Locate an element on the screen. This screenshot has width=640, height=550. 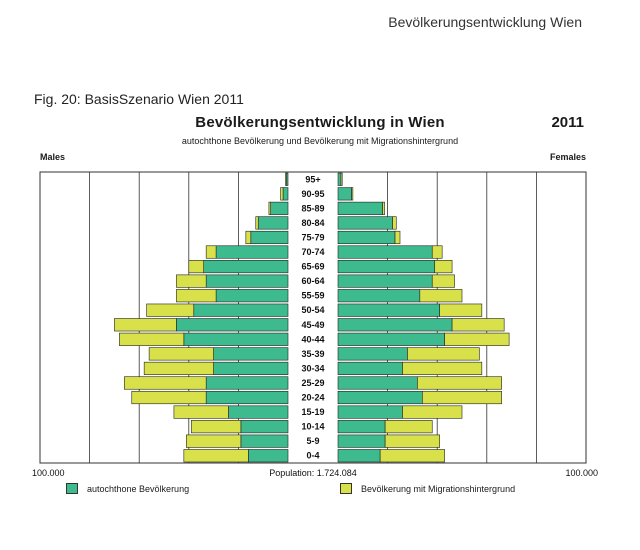
age-group-label: 20-24 is located at coordinates (312, 398).